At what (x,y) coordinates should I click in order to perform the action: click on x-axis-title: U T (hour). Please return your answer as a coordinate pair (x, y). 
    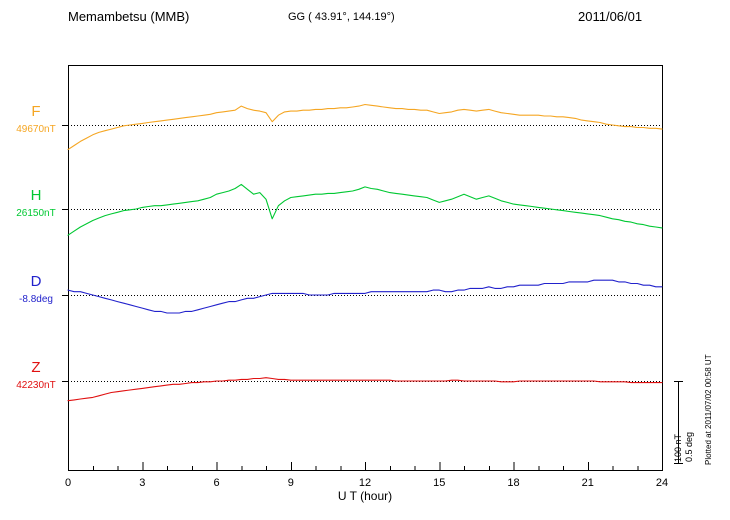
    Looking at the image, I should click on (365, 496).